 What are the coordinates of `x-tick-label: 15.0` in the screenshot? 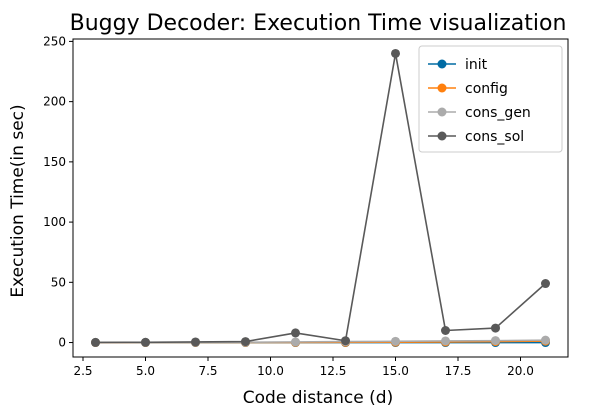 It's located at (395, 371).